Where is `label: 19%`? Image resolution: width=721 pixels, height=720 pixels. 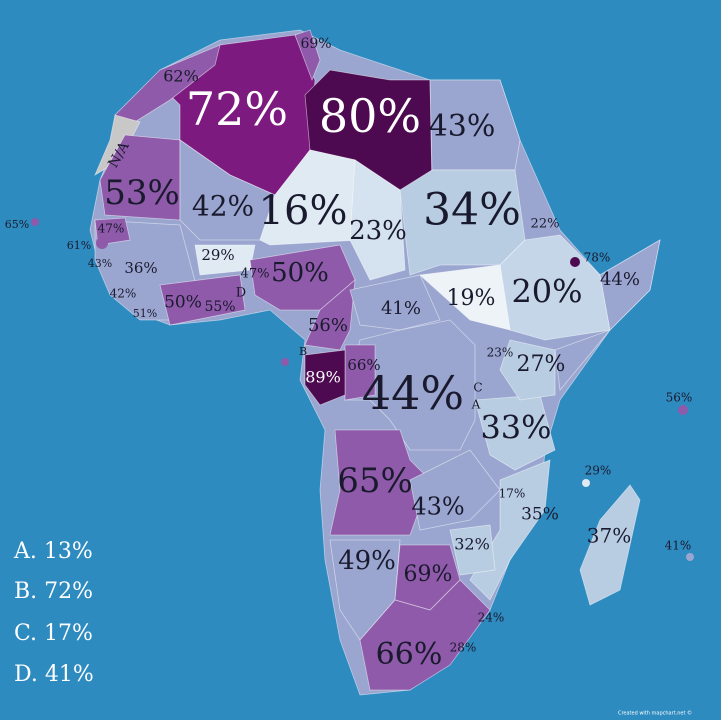
label: 19% is located at coordinates (471, 298).